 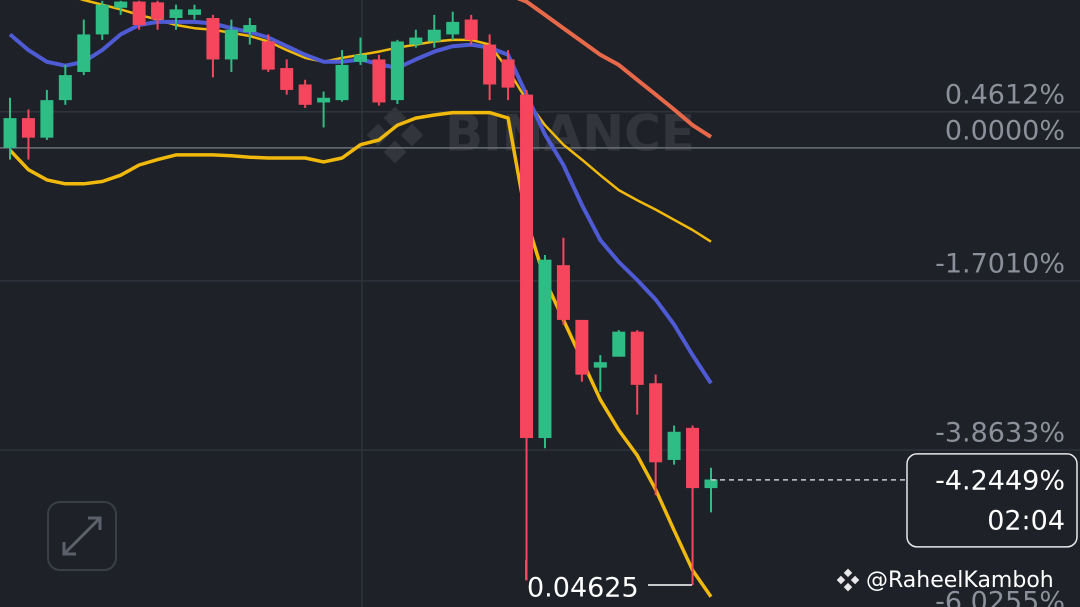 I want to click on credit-text: @RaheelKamboh, so click(x=960, y=580).